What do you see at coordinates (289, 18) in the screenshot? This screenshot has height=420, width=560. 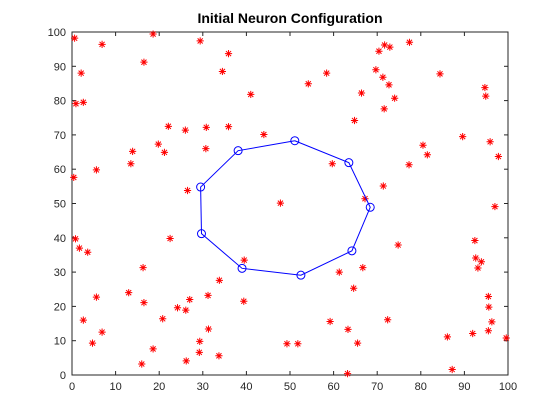 I see `chart-title: Initial Neuron Configuration` at bounding box center [289, 18].